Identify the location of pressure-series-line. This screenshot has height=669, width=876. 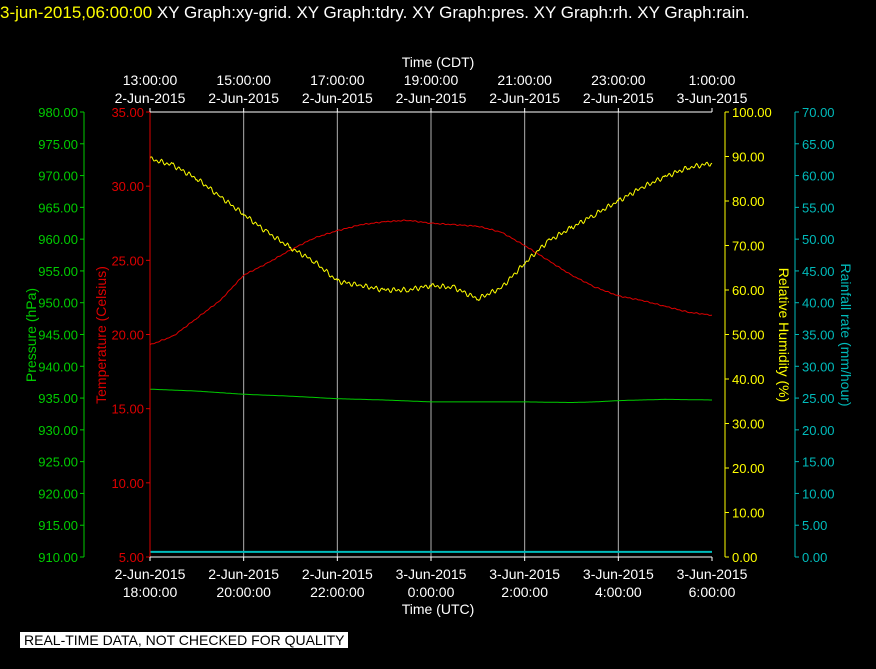
(430, 395).